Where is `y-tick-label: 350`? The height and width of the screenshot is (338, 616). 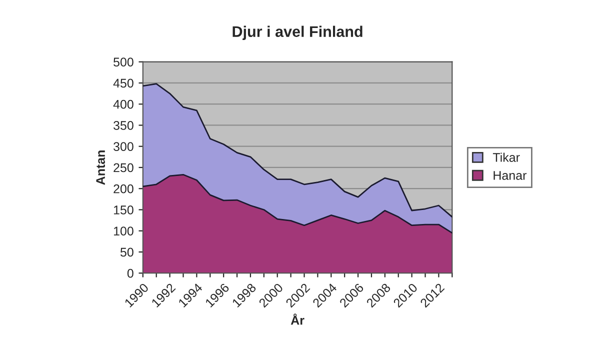 y-tick-label: 350 is located at coordinates (124, 125).